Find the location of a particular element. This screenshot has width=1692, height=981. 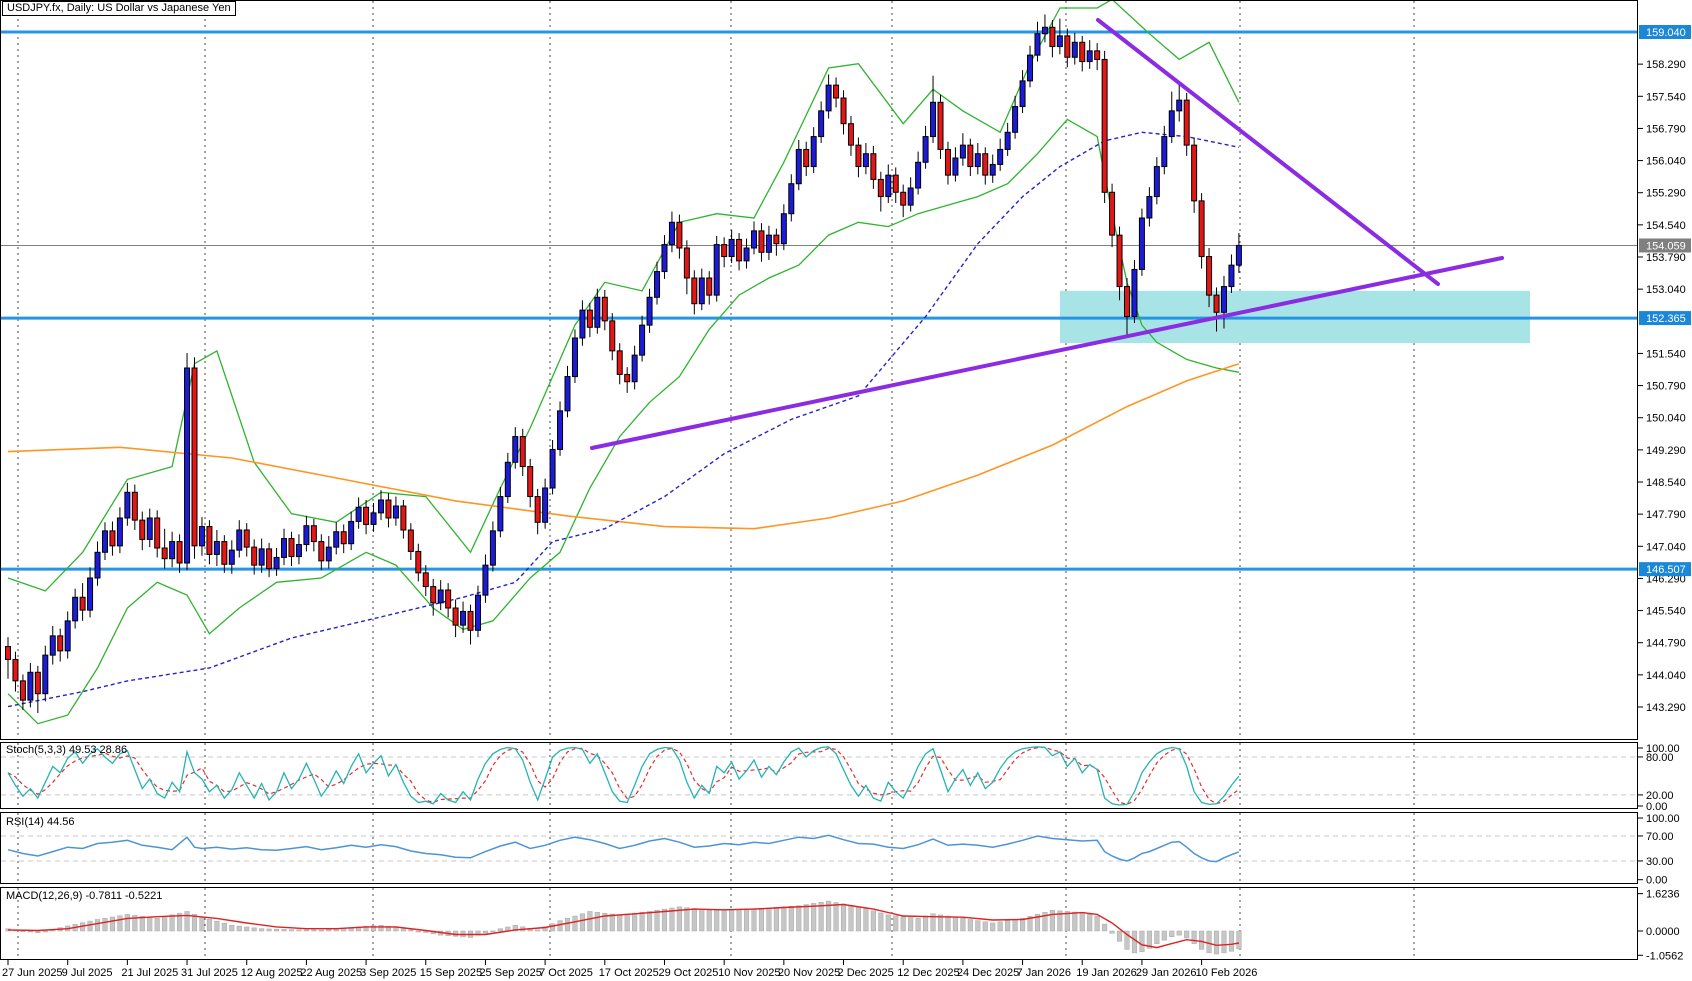

date-tick-label: 17 Oct 2025 is located at coordinates (629, 973).